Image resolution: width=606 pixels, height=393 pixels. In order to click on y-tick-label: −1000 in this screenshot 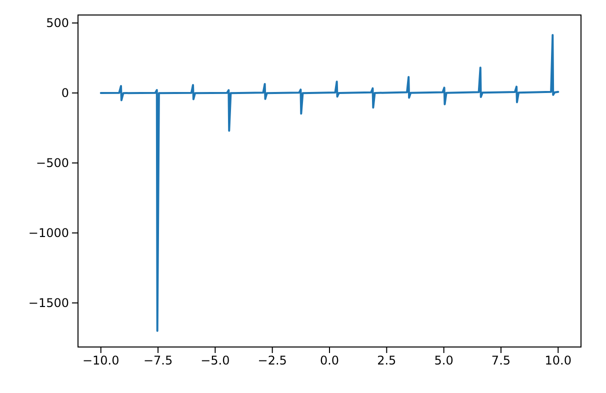, I will do `click(48, 233)`.